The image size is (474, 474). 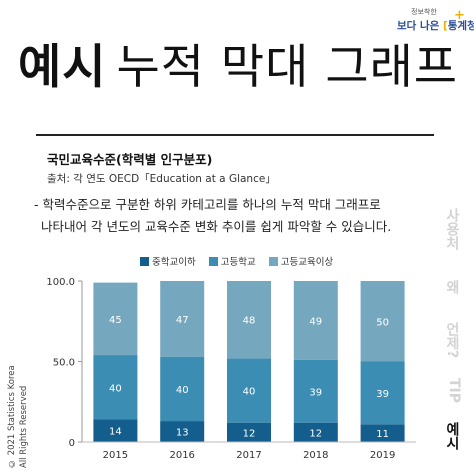 I want to click on chart-subtitle: 국민교육수준(학력별 인구분포), so click(x=130, y=159).